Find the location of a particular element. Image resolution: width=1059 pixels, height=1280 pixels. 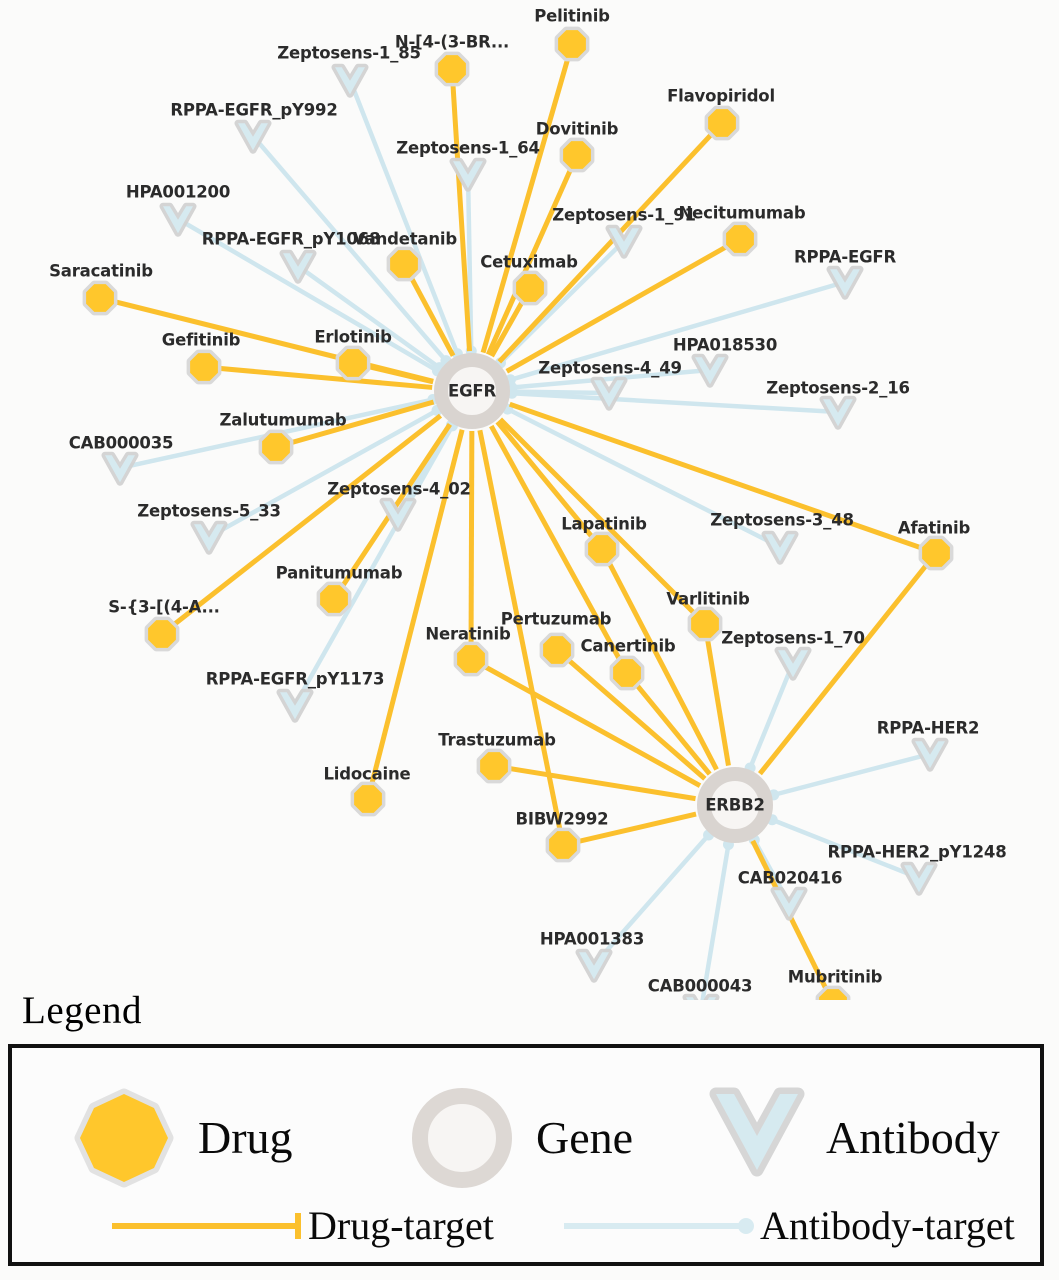

legend-title: Legend is located at coordinates (82, 1010).